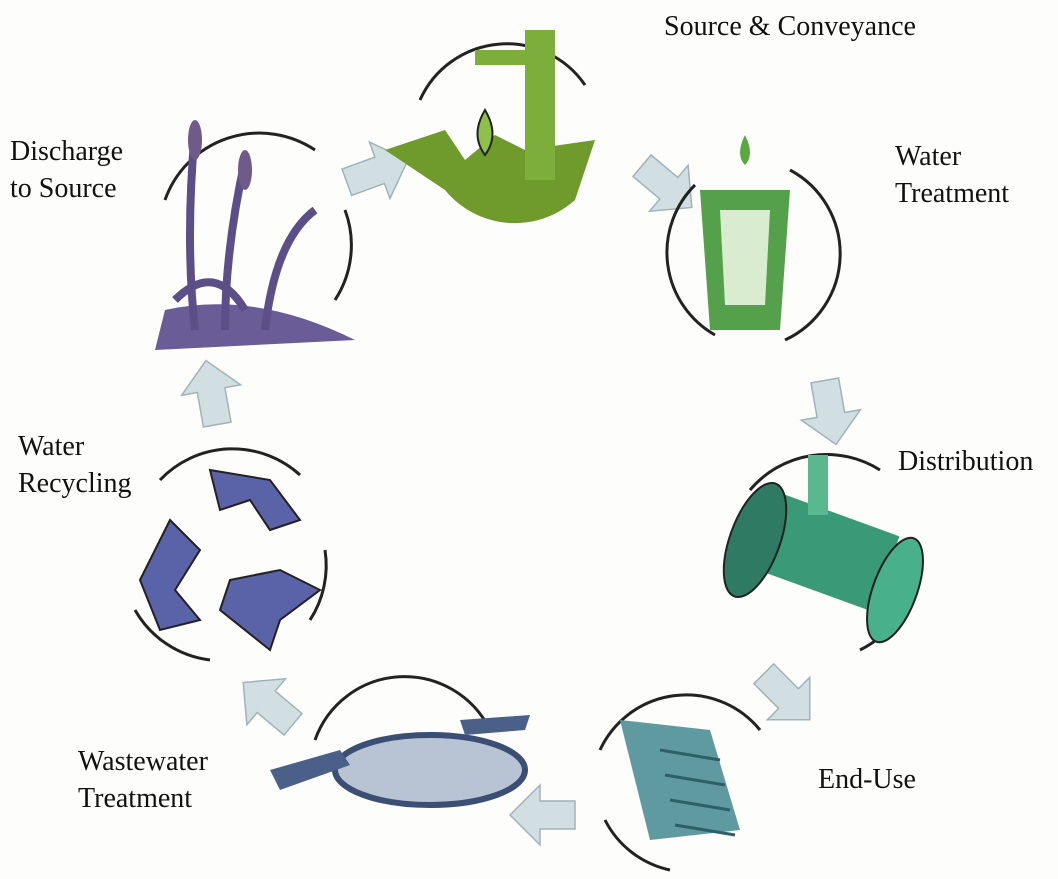 This screenshot has width=1058, height=879. What do you see at coordinates (400, 741) in the screenshot?
I see `icon-clarifier` at bounding box center [400, 741].